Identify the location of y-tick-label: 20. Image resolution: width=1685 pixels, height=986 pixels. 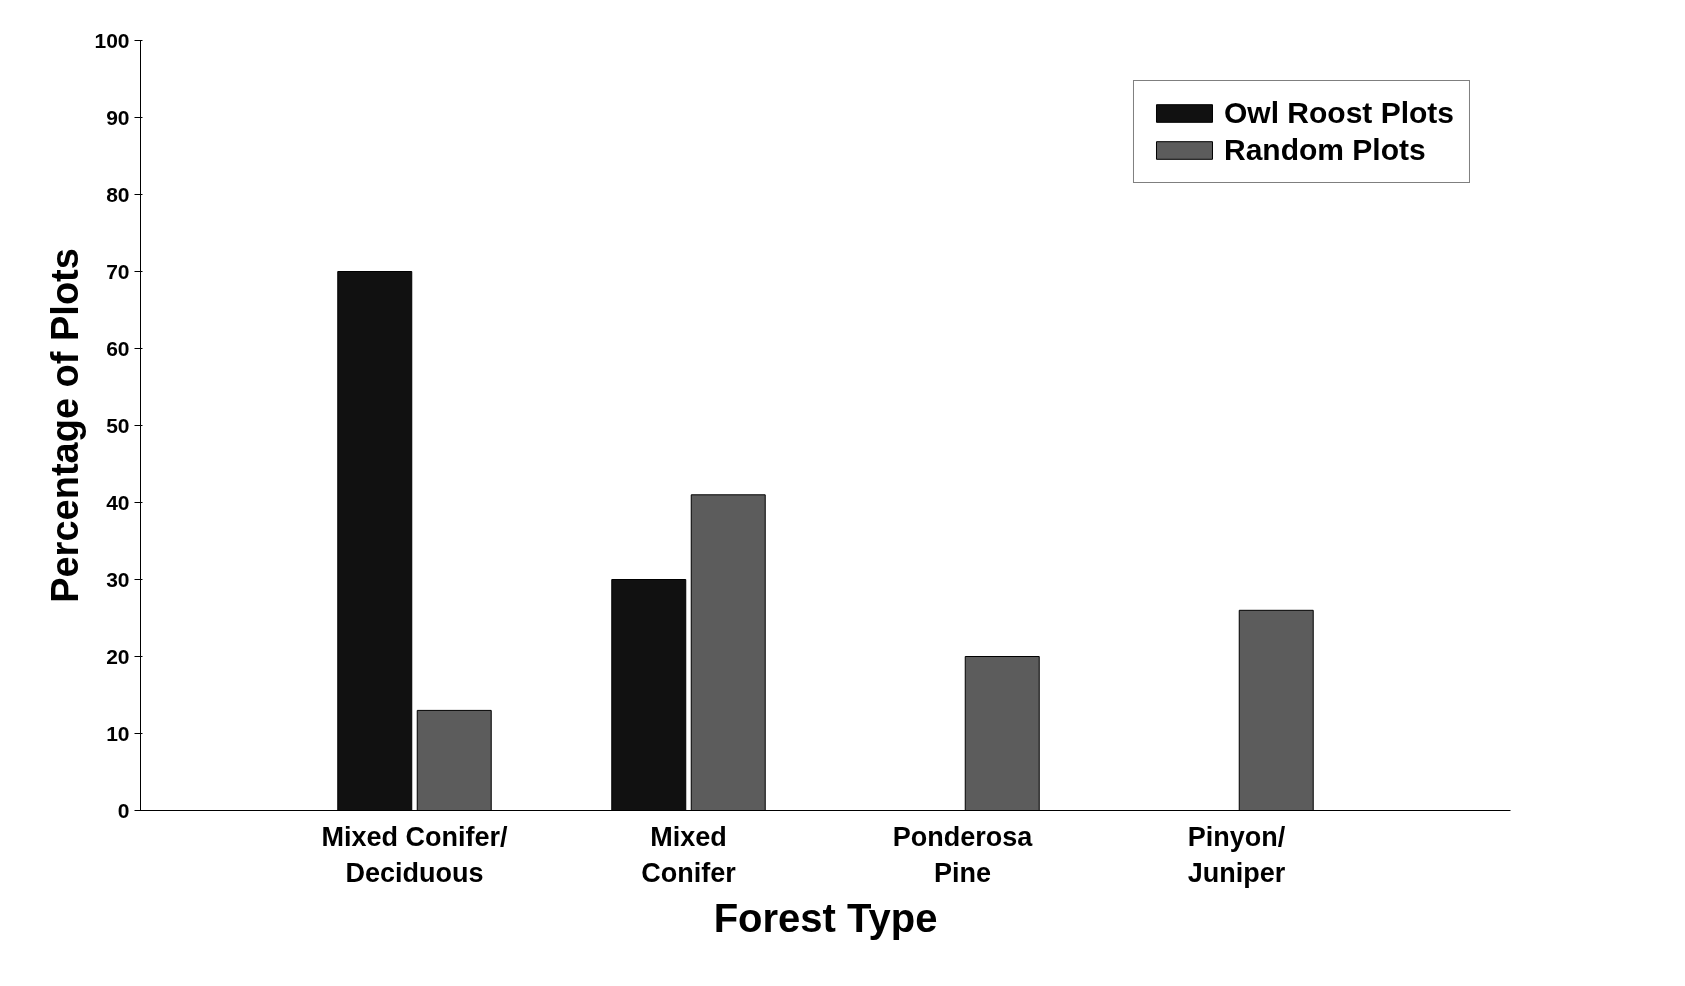
(118, 656).